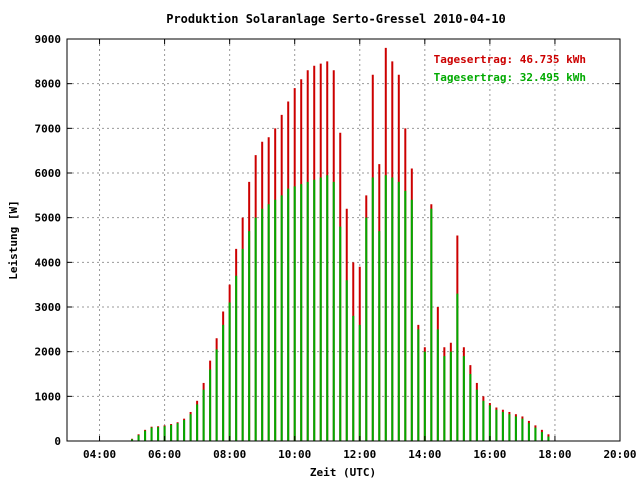 The image size is (640, 480). Describe the element at coordinates (424, 454) in the screenshot. I see `x-tick-label: 14:00` at that location.